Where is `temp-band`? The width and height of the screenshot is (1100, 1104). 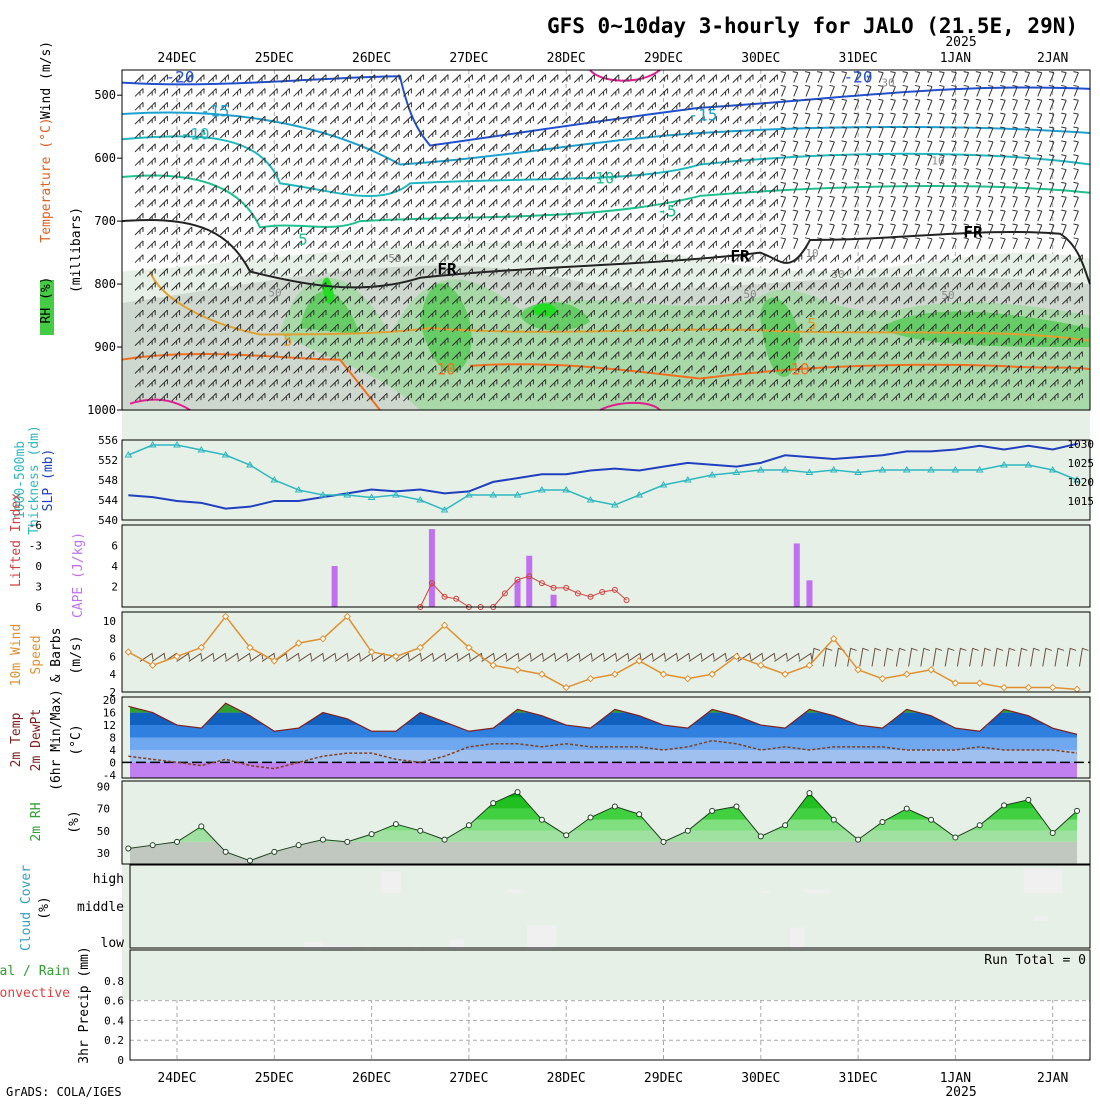 temp-band is located at coordinates (604, 756).